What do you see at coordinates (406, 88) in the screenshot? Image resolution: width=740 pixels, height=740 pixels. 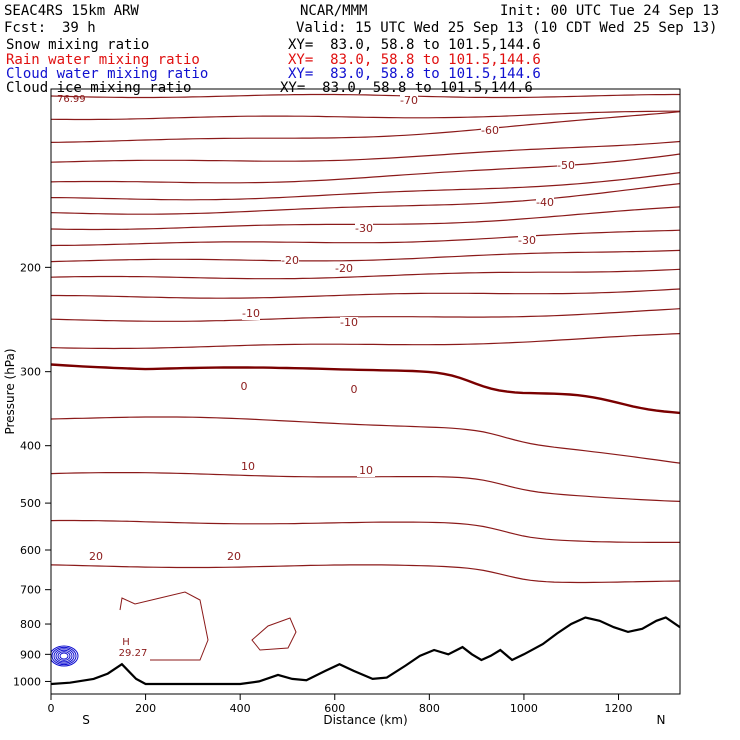 I see `field-xy-cloud-ice: XY= 83.0, 58.8 to 101.5,144.6` at bounding box center [406, 88].